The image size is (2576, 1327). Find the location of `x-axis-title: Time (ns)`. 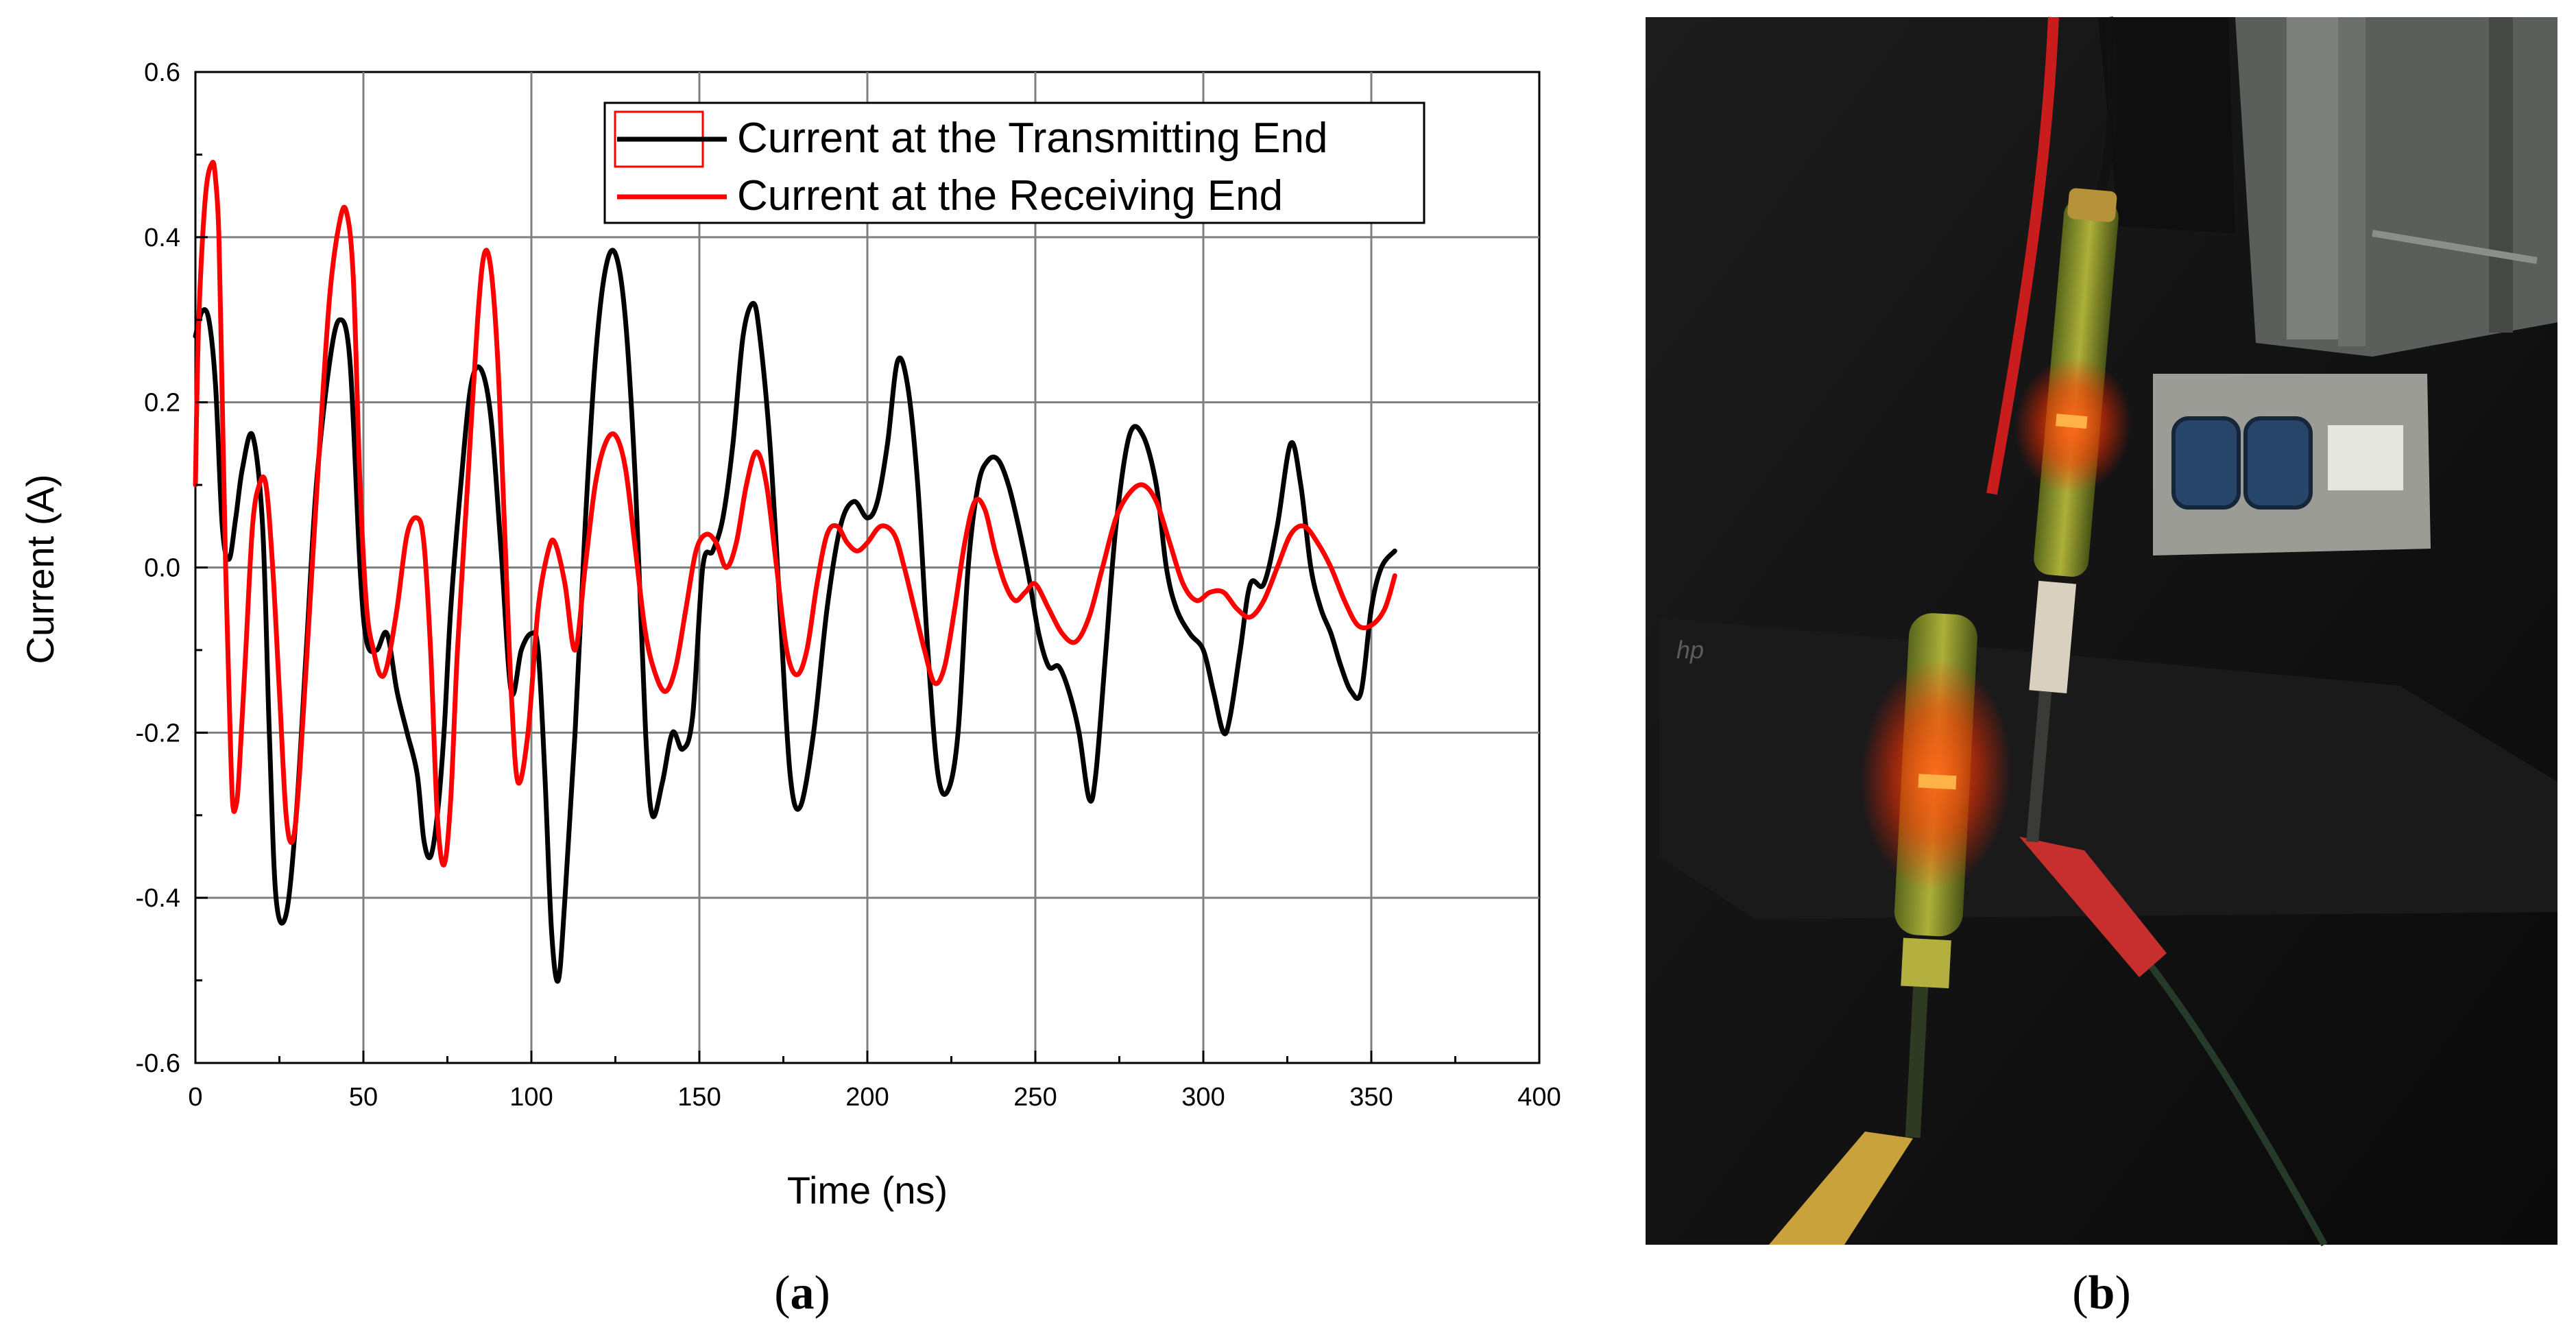

x-axis-title: Time (ns) is located at coordinates (868, 1190).